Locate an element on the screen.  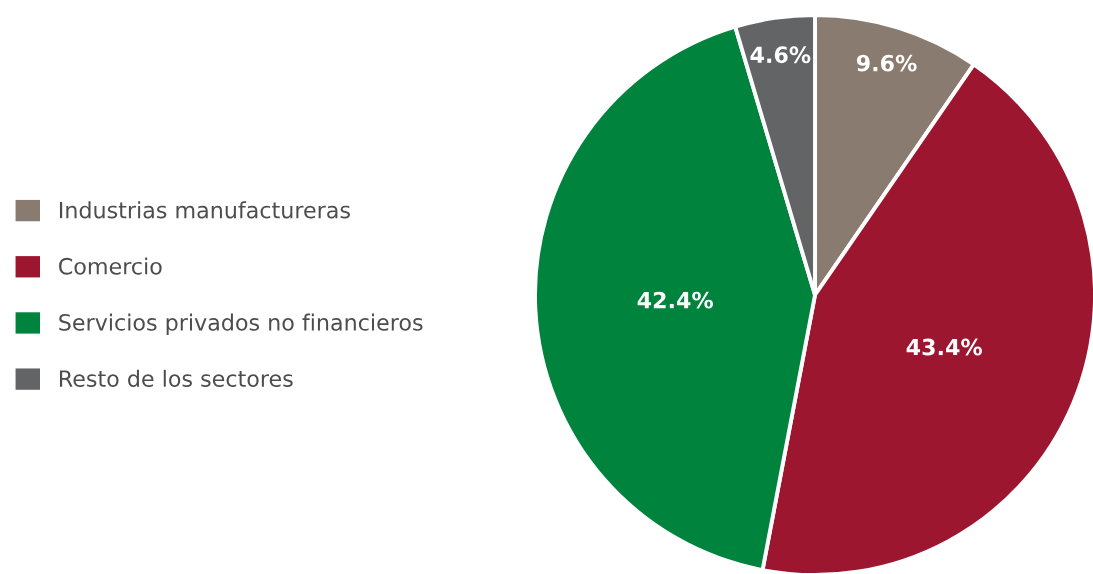
data-label: 43.4% is located at coordinates (944, 347).